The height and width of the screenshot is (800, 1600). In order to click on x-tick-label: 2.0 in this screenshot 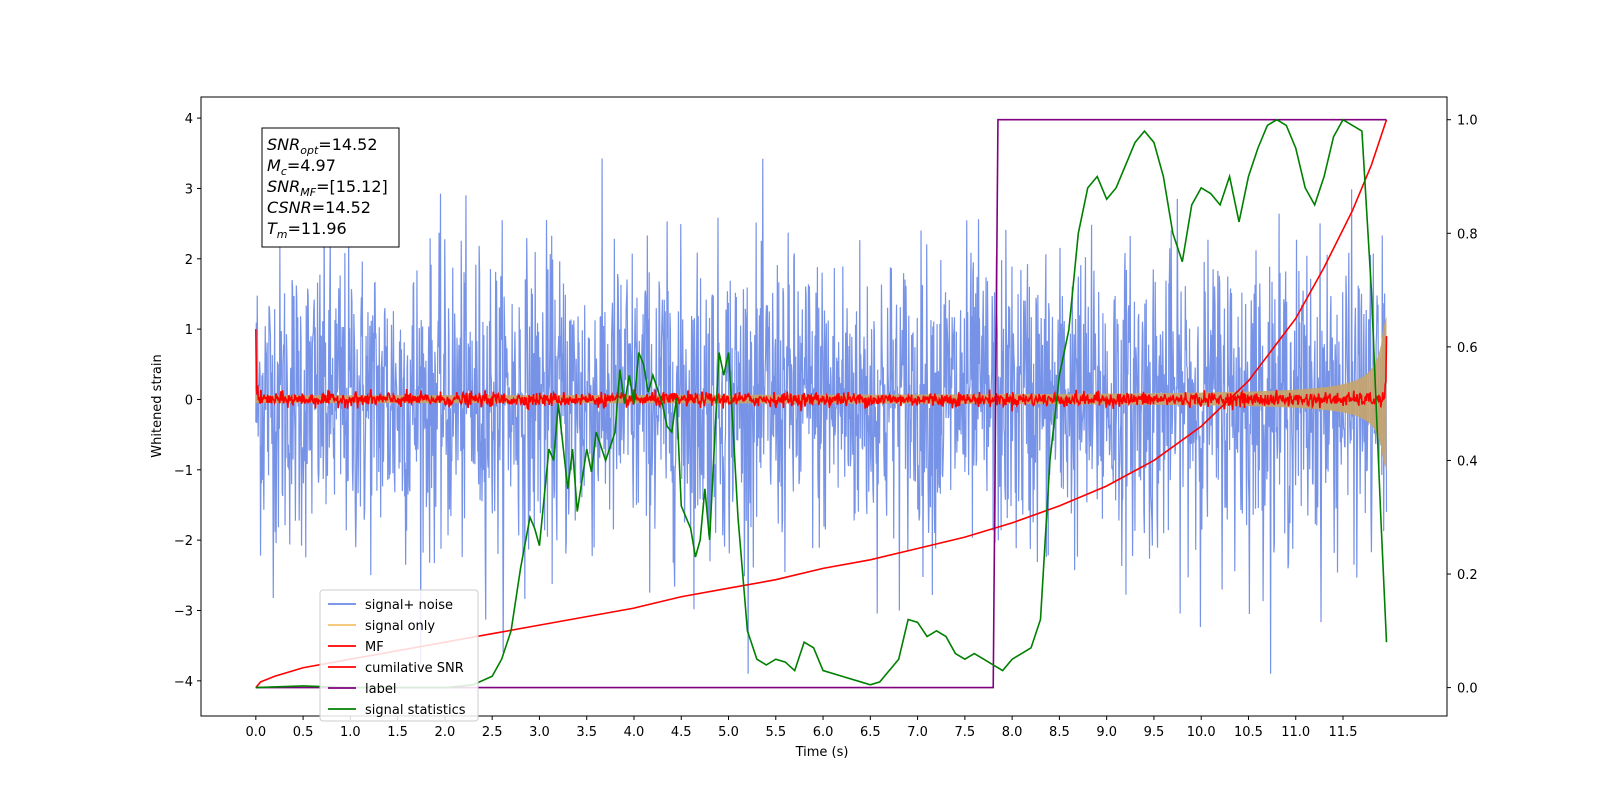, I will do `click(445, 732)`.